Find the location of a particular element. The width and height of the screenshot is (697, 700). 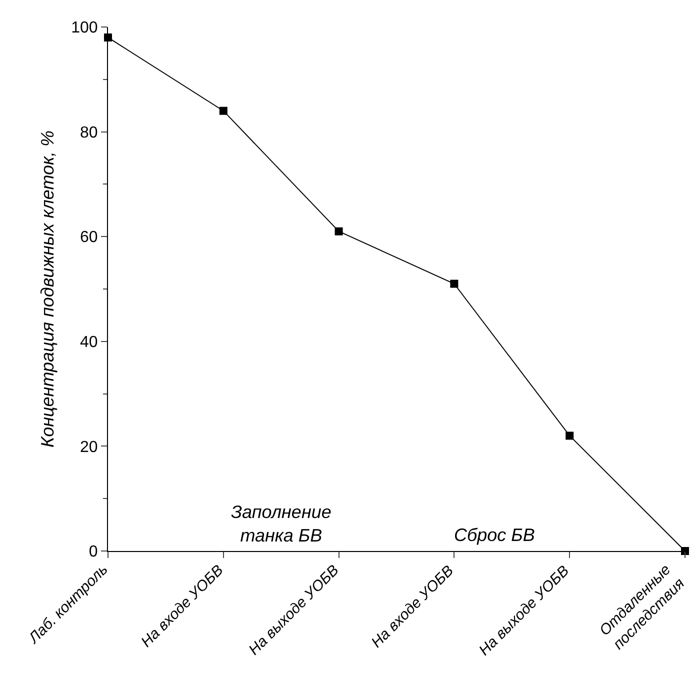

y-tick-label: 80 is located at coordinates (89, 133).